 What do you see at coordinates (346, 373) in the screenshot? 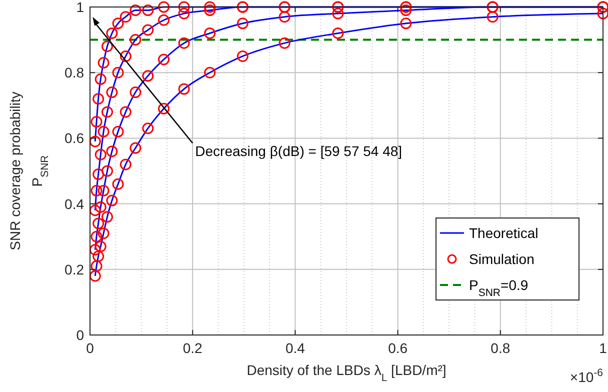
I see `x-axis-title: Density of the LBDs λ$_{L}$ [LBD/m²]` at bounding box center [346, 373].